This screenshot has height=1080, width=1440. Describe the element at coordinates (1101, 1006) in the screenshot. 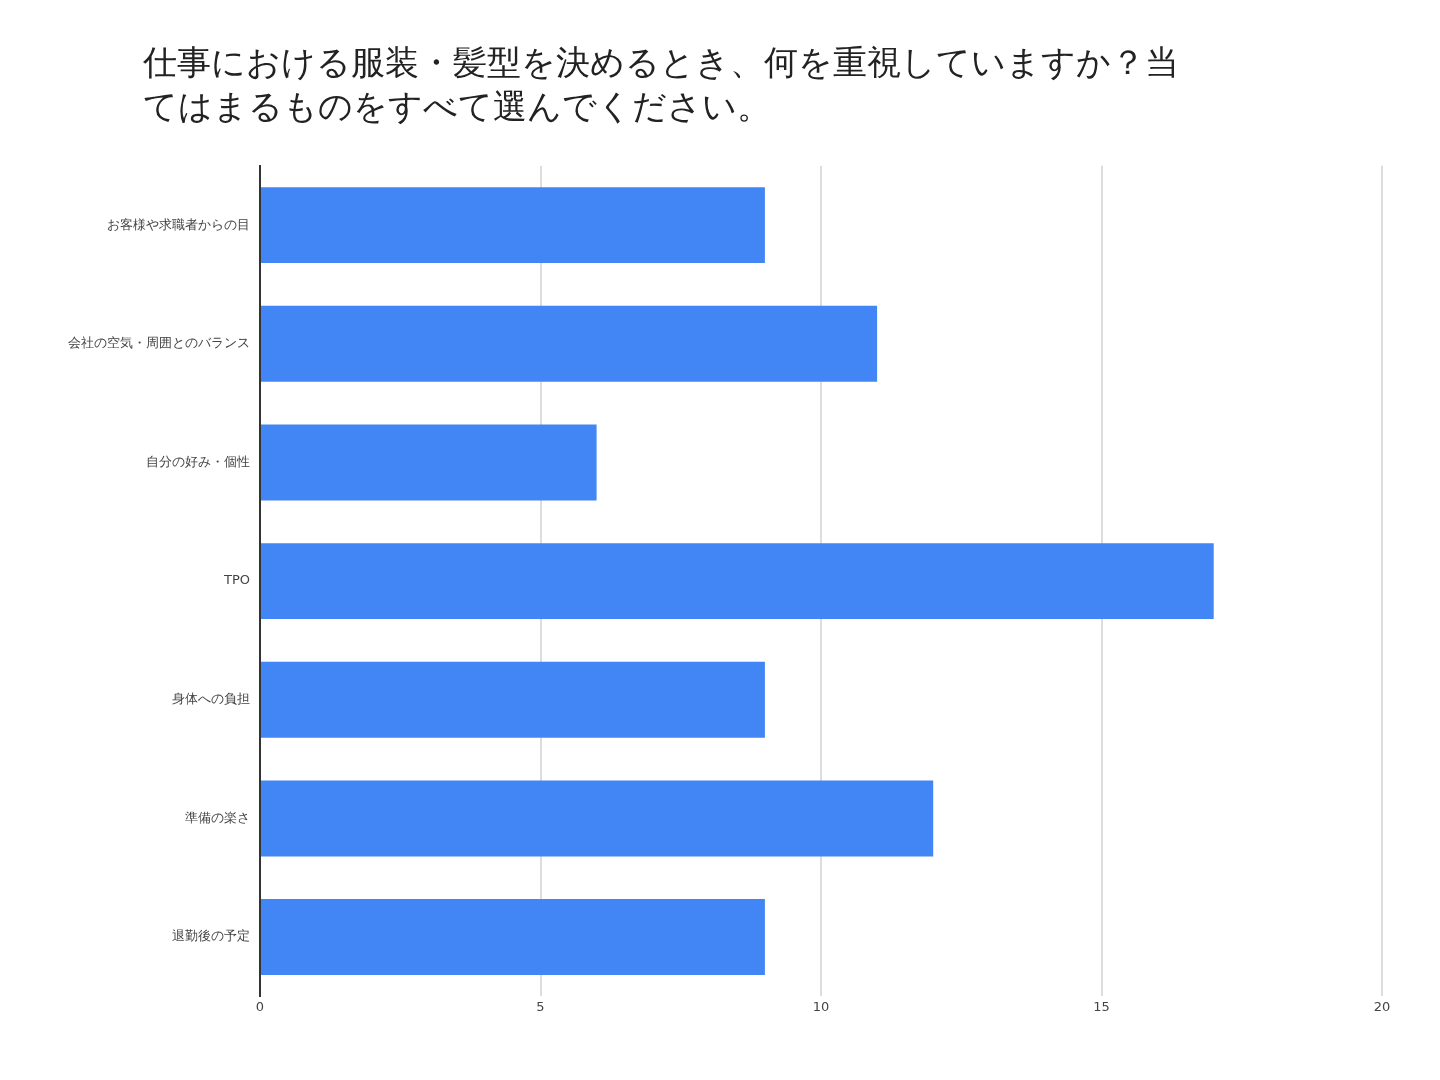

I see `x-tick-label: 15` at that location.